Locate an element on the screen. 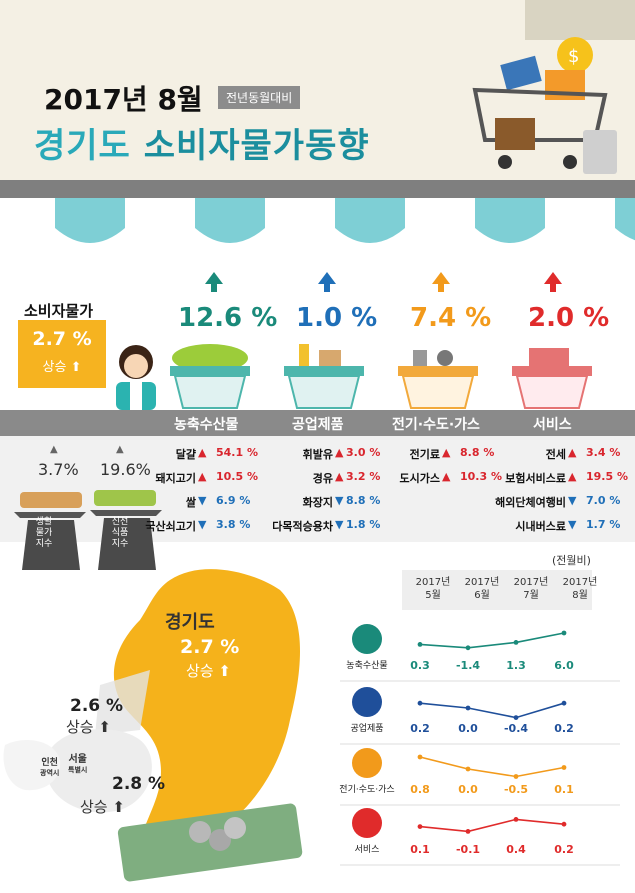  month-header: 2017년 8월 is located at coordinates (580, 589).